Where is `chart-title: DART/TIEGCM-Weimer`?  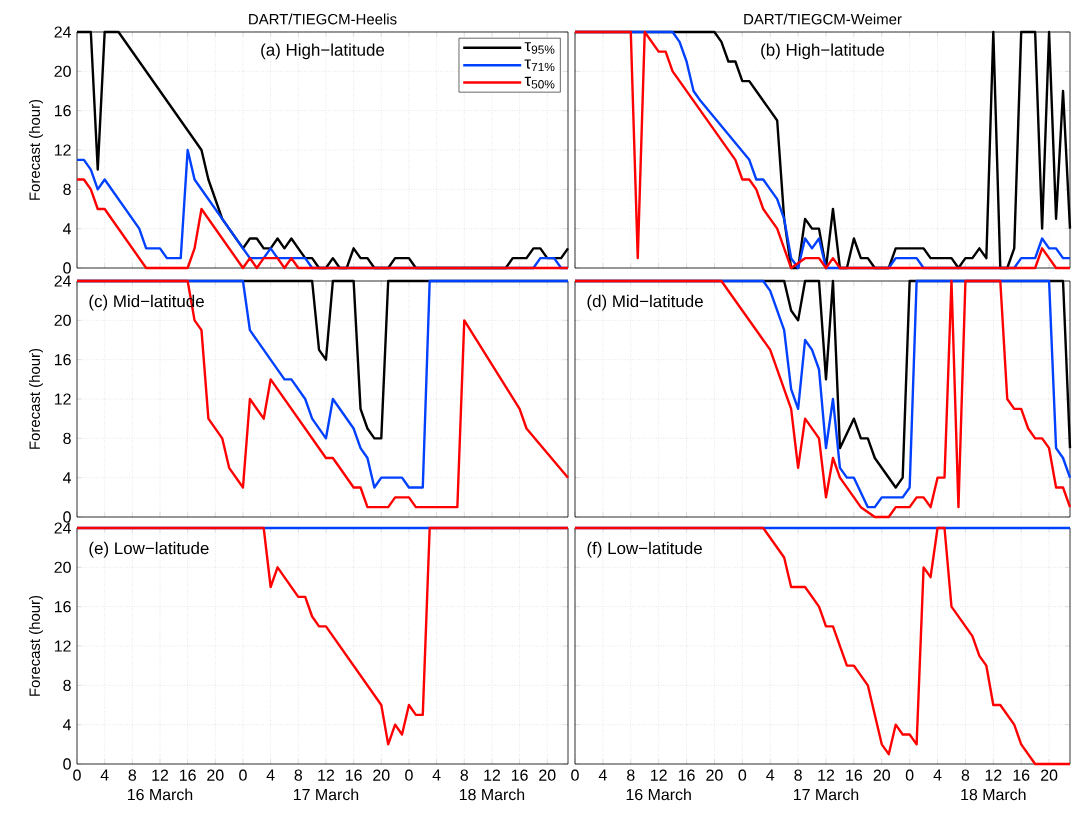 chart-title: DART/TIEGCM-Weimer is located at coordinates (823, 19).